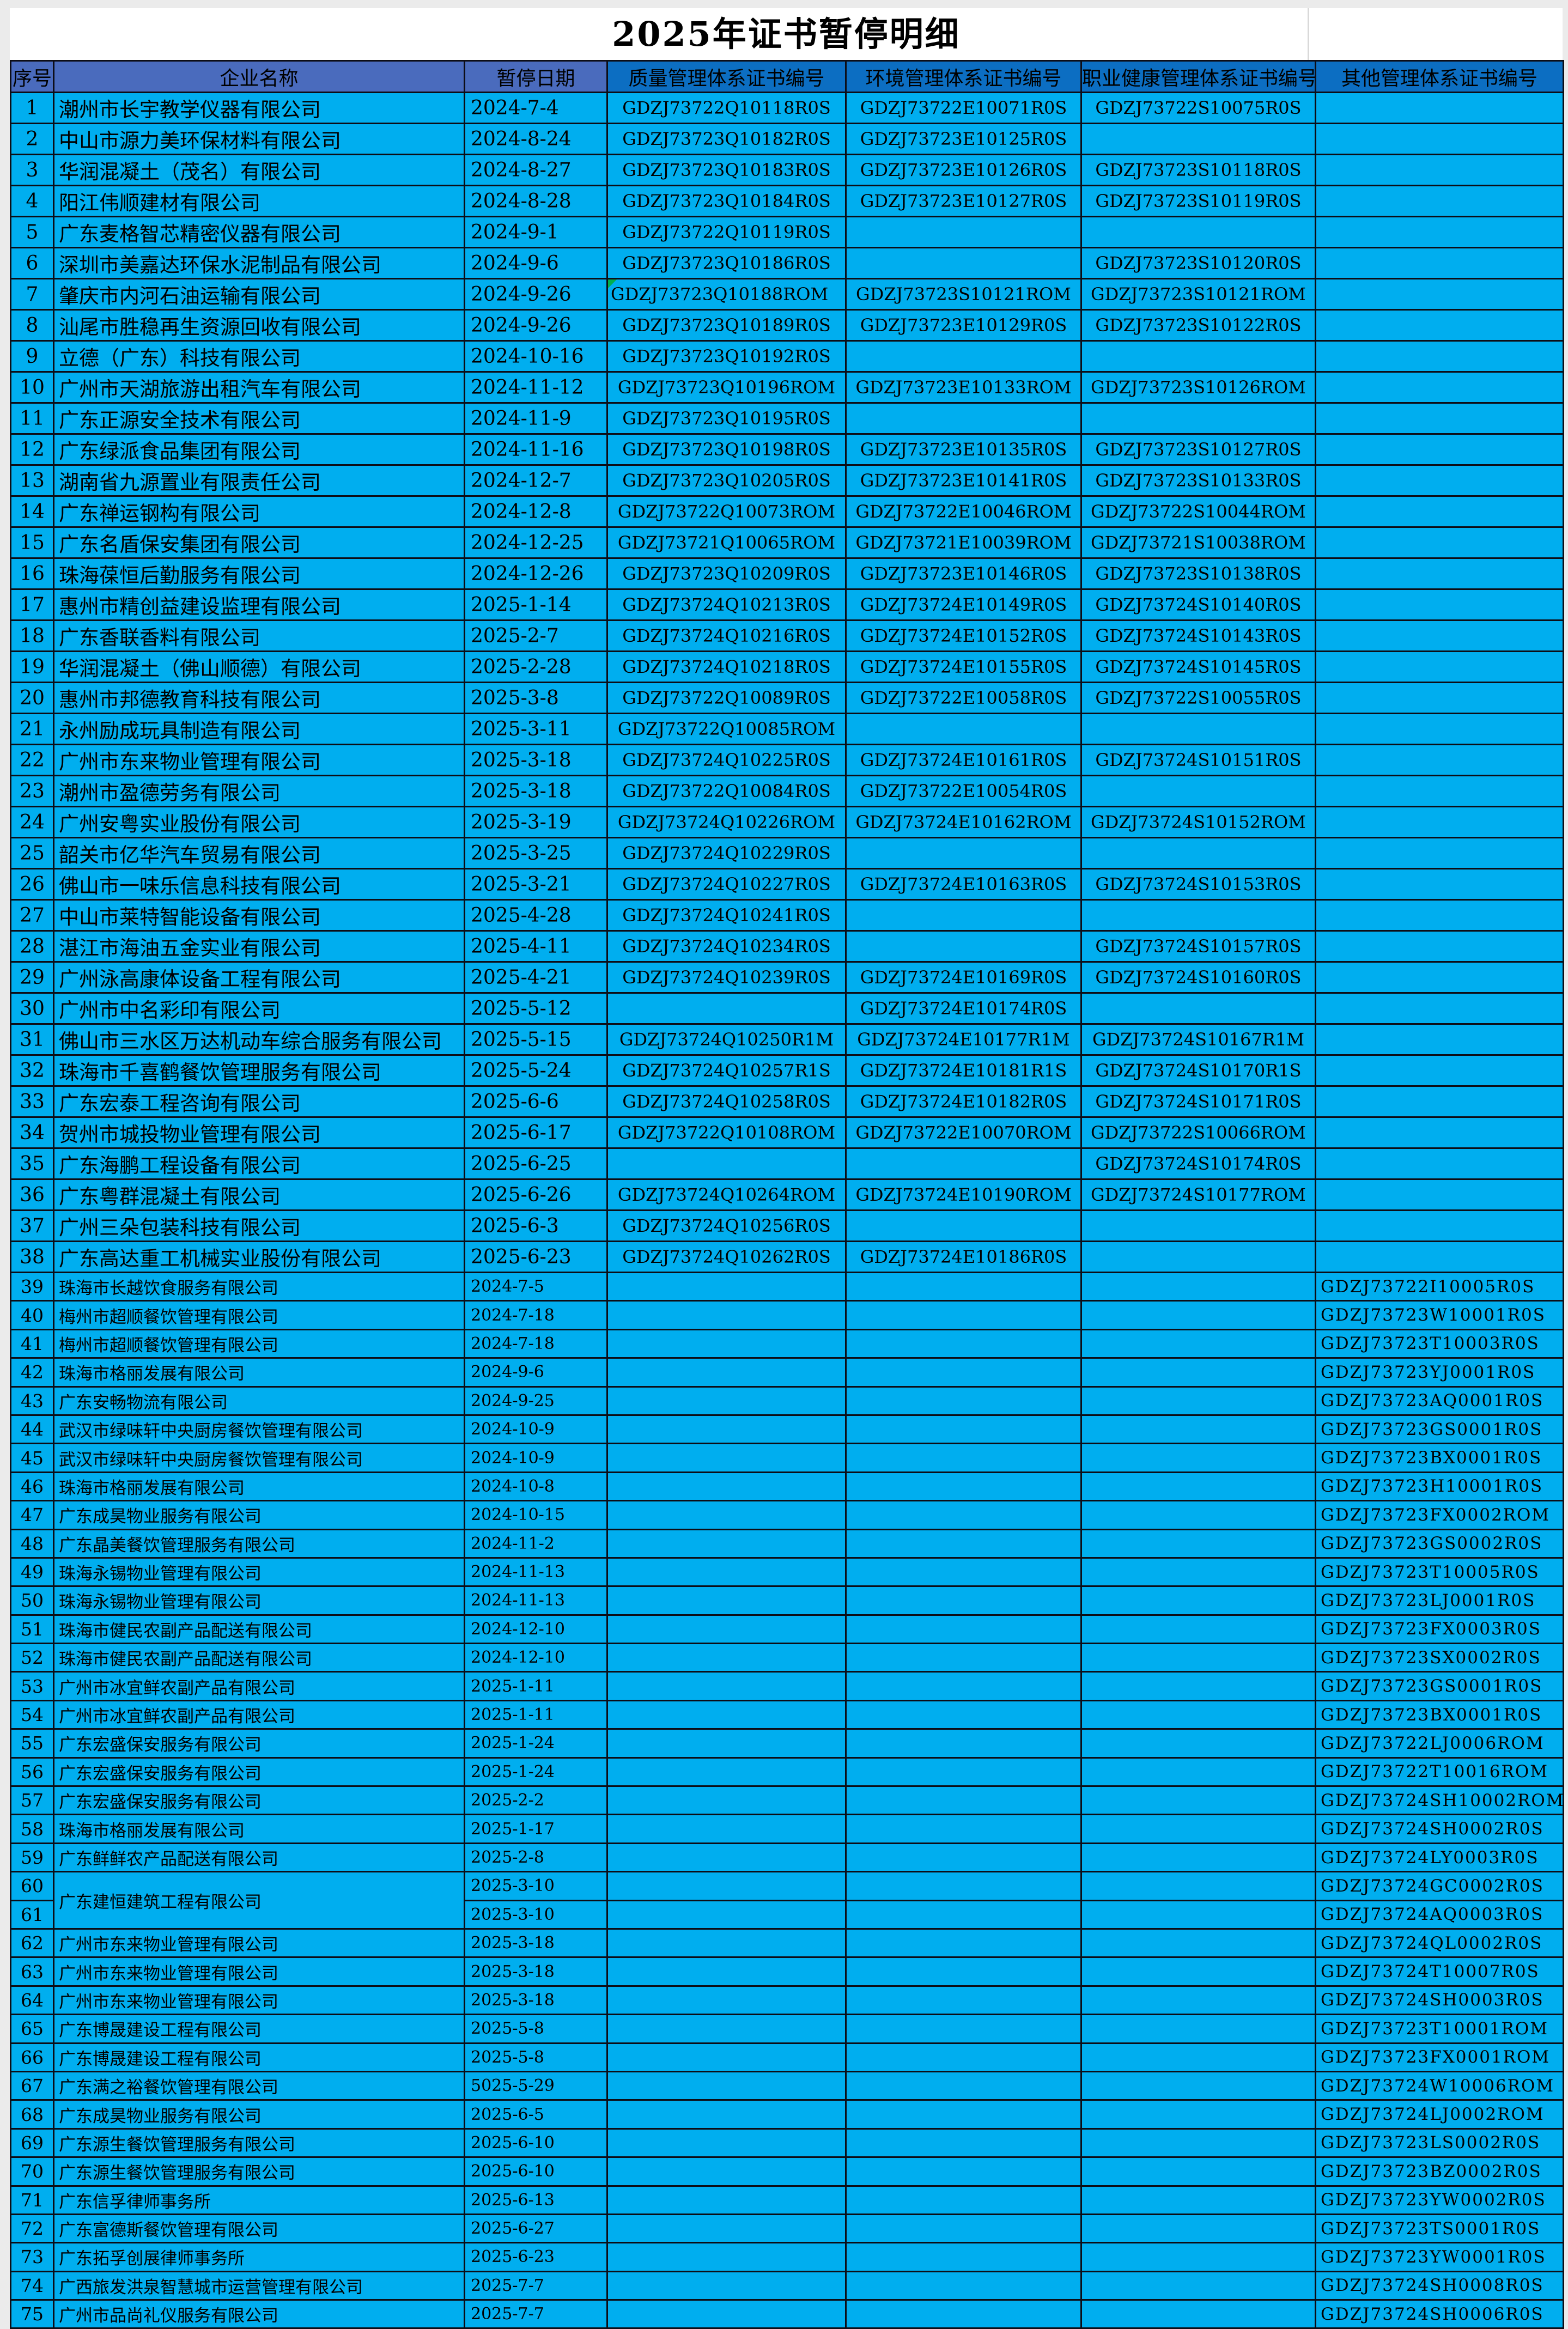  What do you see at coordinates (1440, 1401) in the screenshot?
I see `cell-other-cert: GDZJ73723AQ0001R0S` at bounding box center [1440, 1401].